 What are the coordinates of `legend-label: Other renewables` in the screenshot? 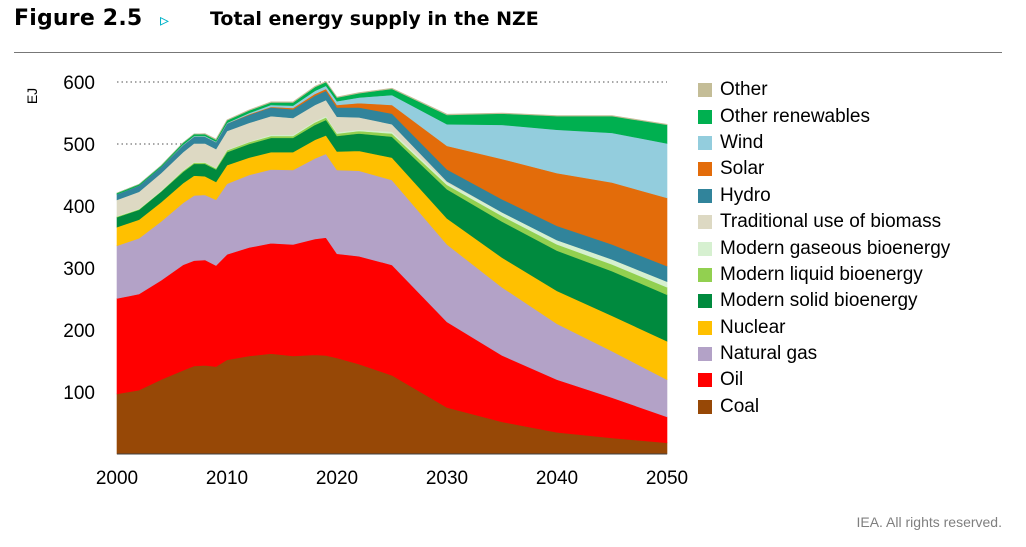 It's located at (795, 116).